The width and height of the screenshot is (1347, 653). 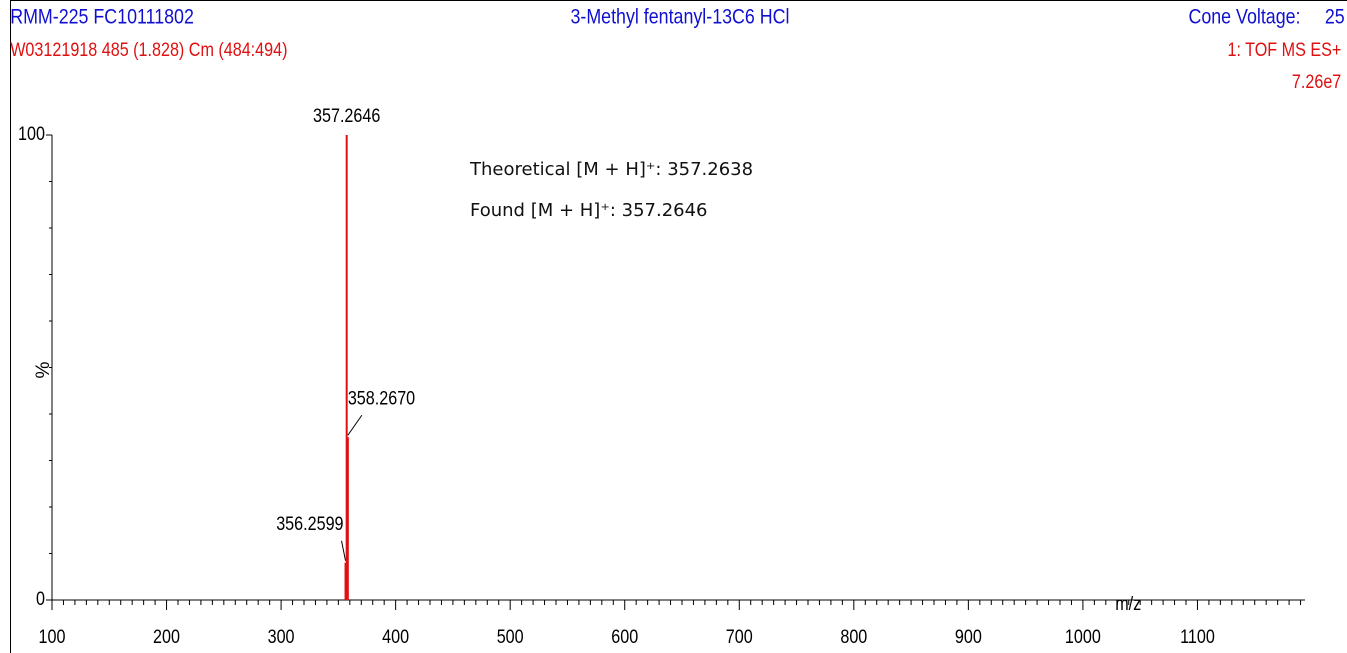 I want to click on x-tick-label: 200, so click(x=166, y=637).